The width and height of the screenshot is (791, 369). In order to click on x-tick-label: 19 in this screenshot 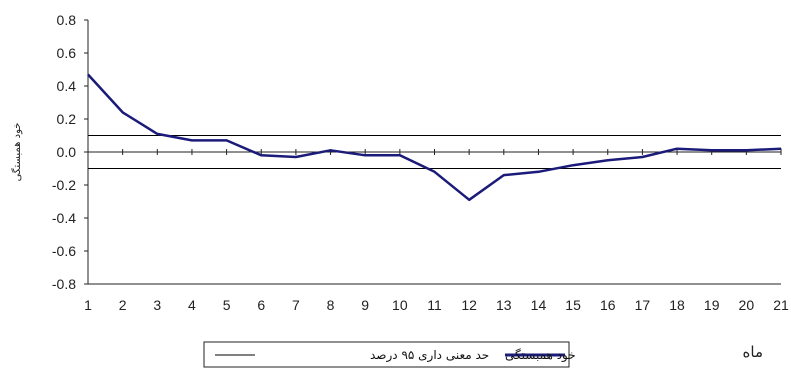, I will do `click(712, 305)`.